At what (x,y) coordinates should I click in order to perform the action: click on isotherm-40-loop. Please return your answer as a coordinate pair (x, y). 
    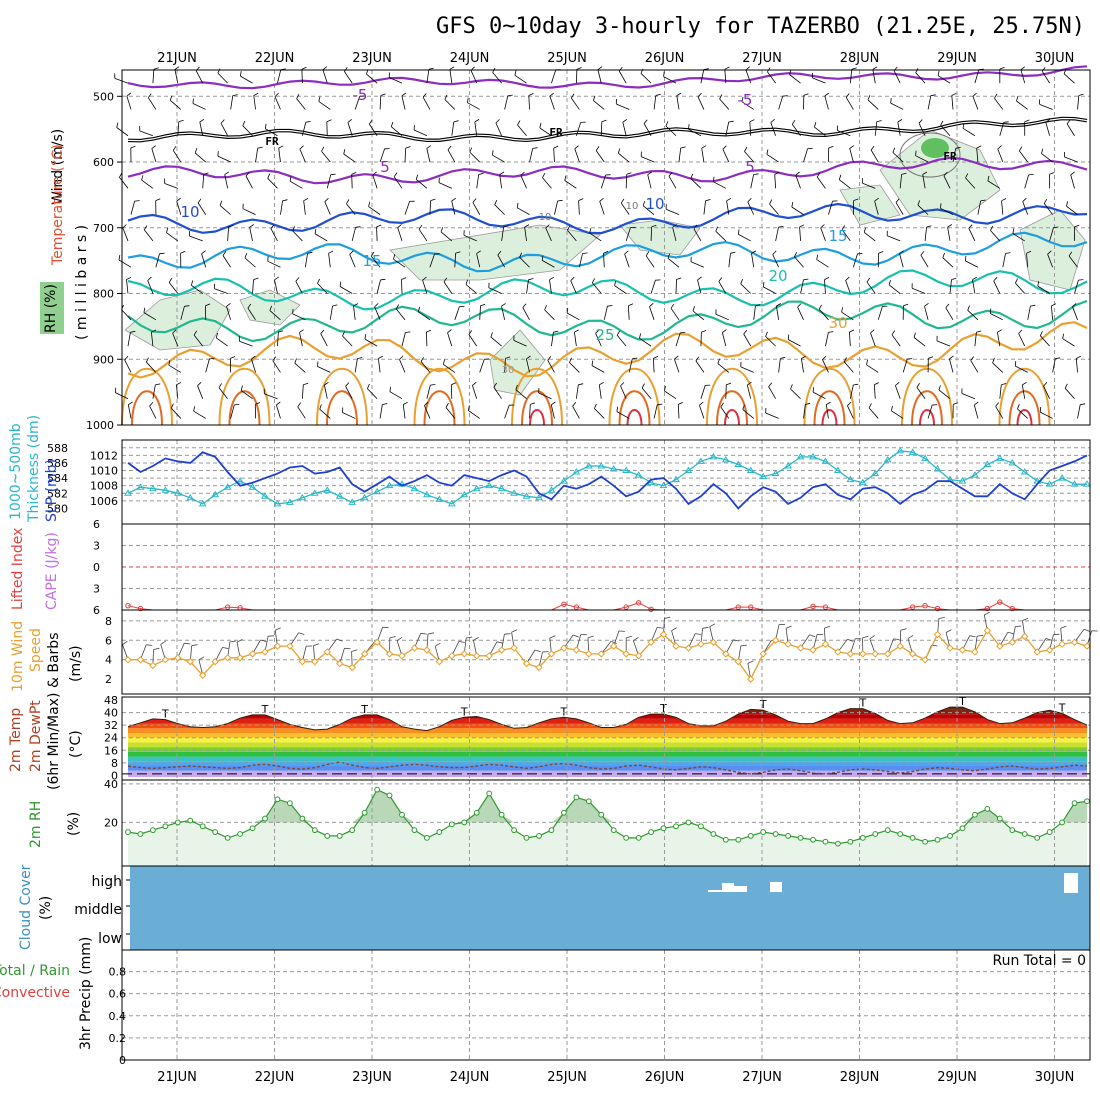
    Looking at the image, I should click on (1024, 408).